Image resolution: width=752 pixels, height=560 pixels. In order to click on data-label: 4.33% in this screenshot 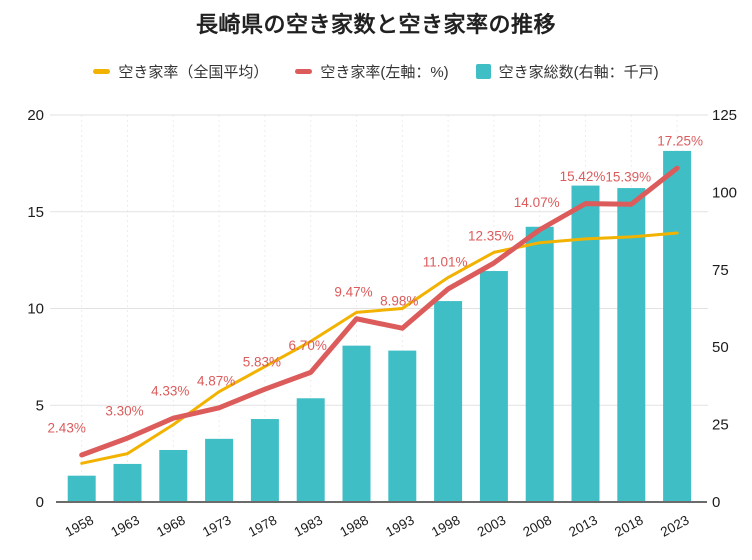, I will do `click(170, 391)`.